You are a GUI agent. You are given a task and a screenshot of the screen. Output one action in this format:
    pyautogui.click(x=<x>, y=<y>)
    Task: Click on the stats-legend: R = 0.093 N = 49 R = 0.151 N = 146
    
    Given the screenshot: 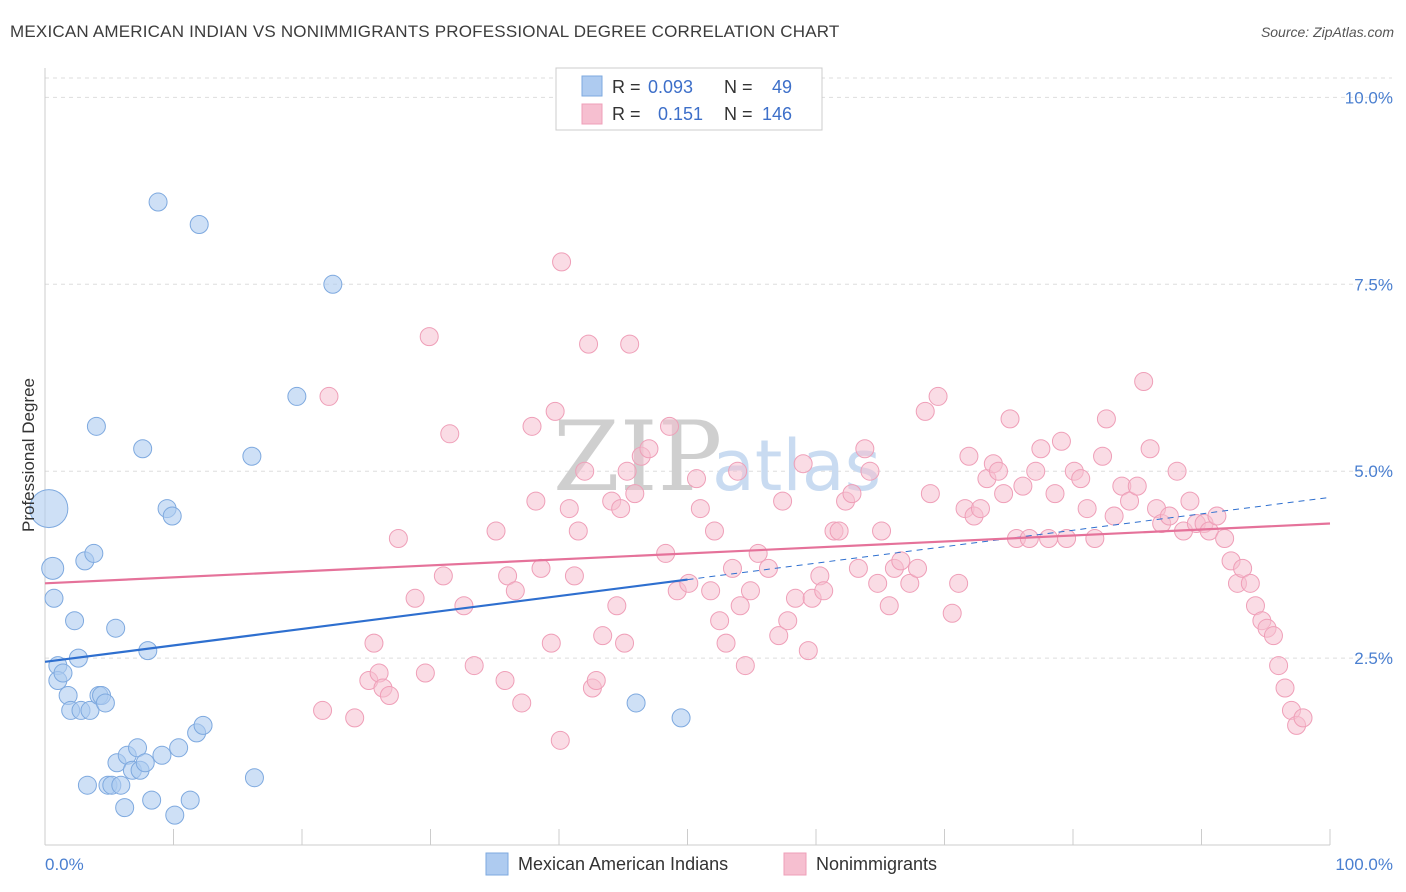 What is the action you would take?
    pyautogui.click(x=689, y=99)
    